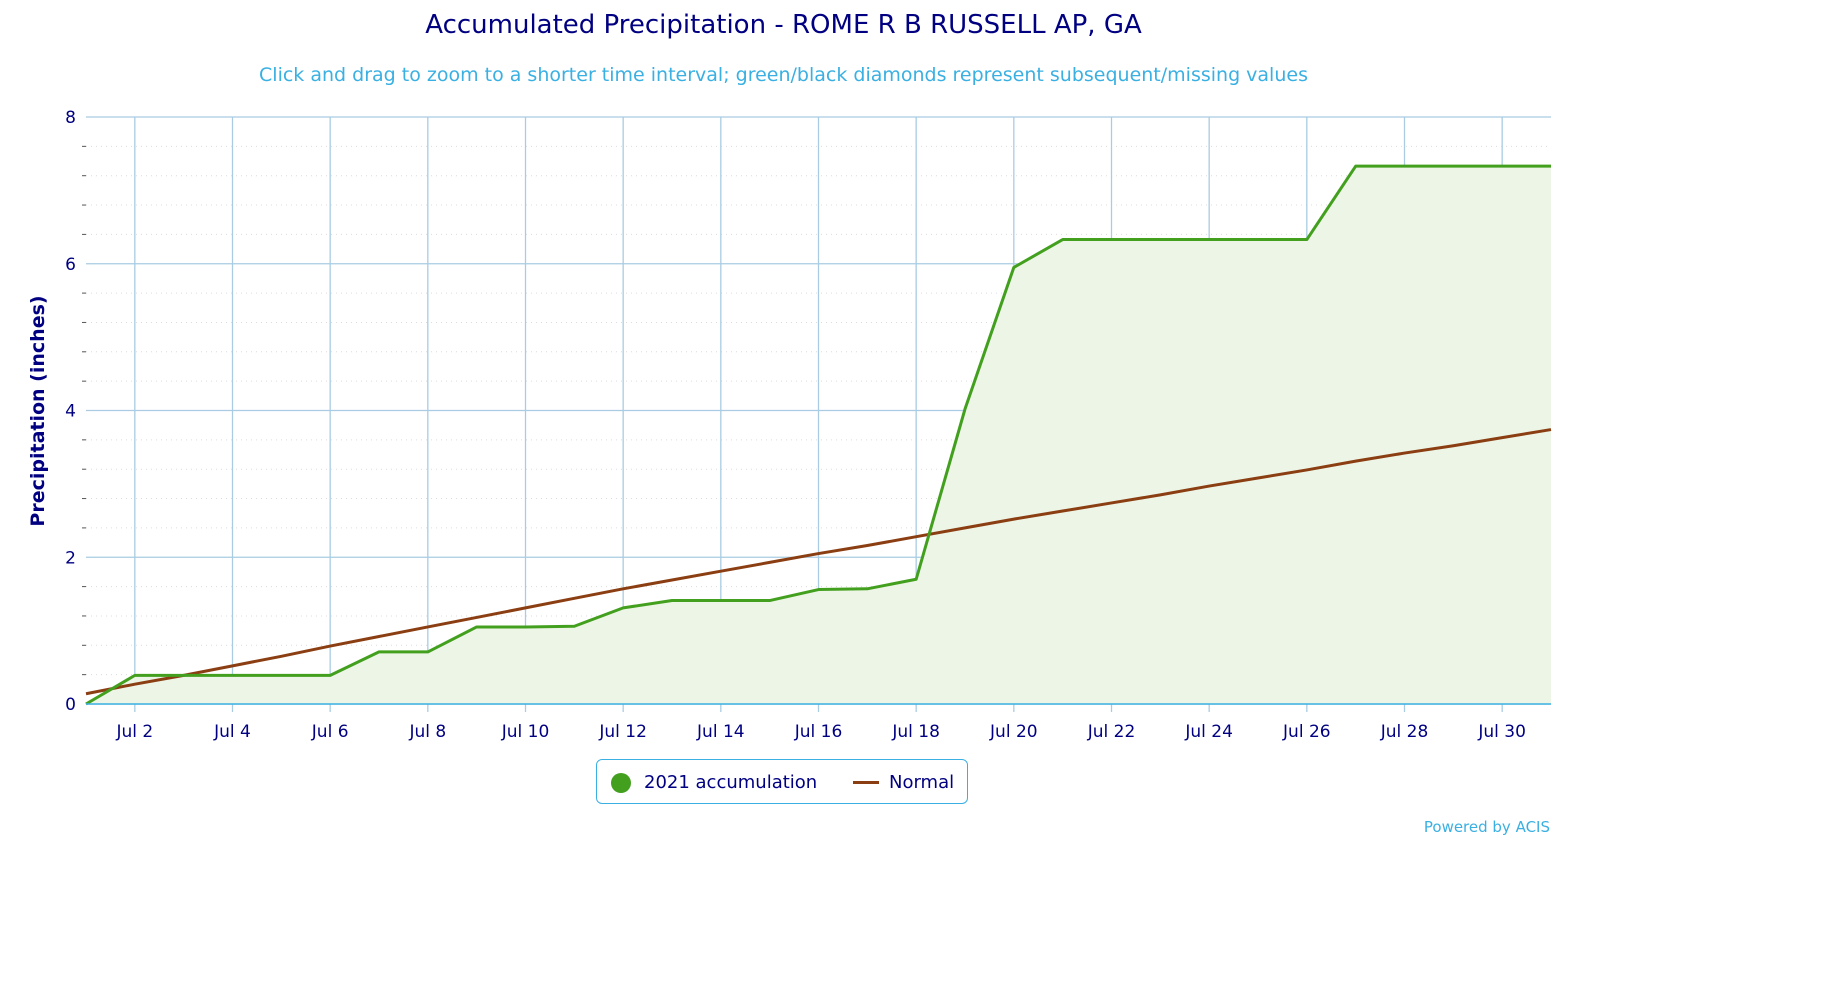 This screenshot has height=984, width=1834. What do you see at coordinates (70, 558) in the screenshot?
I see `y-tick-label: 2` at bounding box center [70, 558].